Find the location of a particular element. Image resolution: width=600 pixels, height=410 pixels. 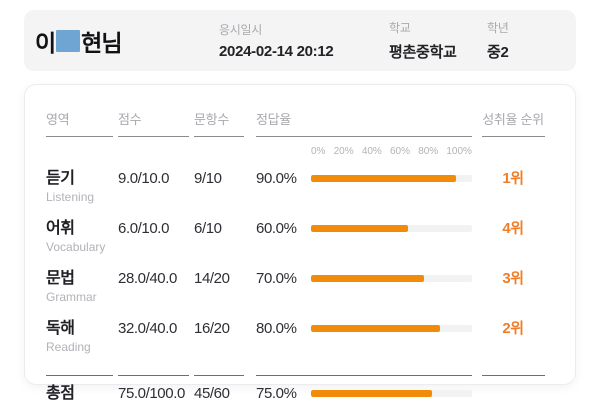

axis-tick-0: 0% is located at coordinates (318, 151).